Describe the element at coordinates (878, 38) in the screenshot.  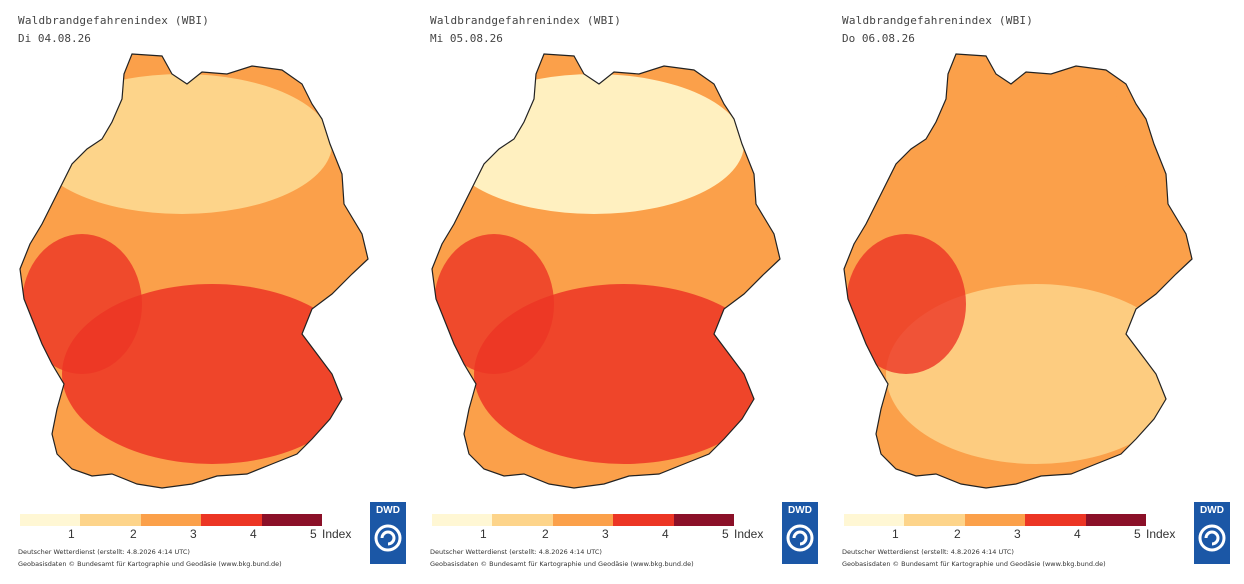
I see `map-date: Do 06.08.26` at that location.